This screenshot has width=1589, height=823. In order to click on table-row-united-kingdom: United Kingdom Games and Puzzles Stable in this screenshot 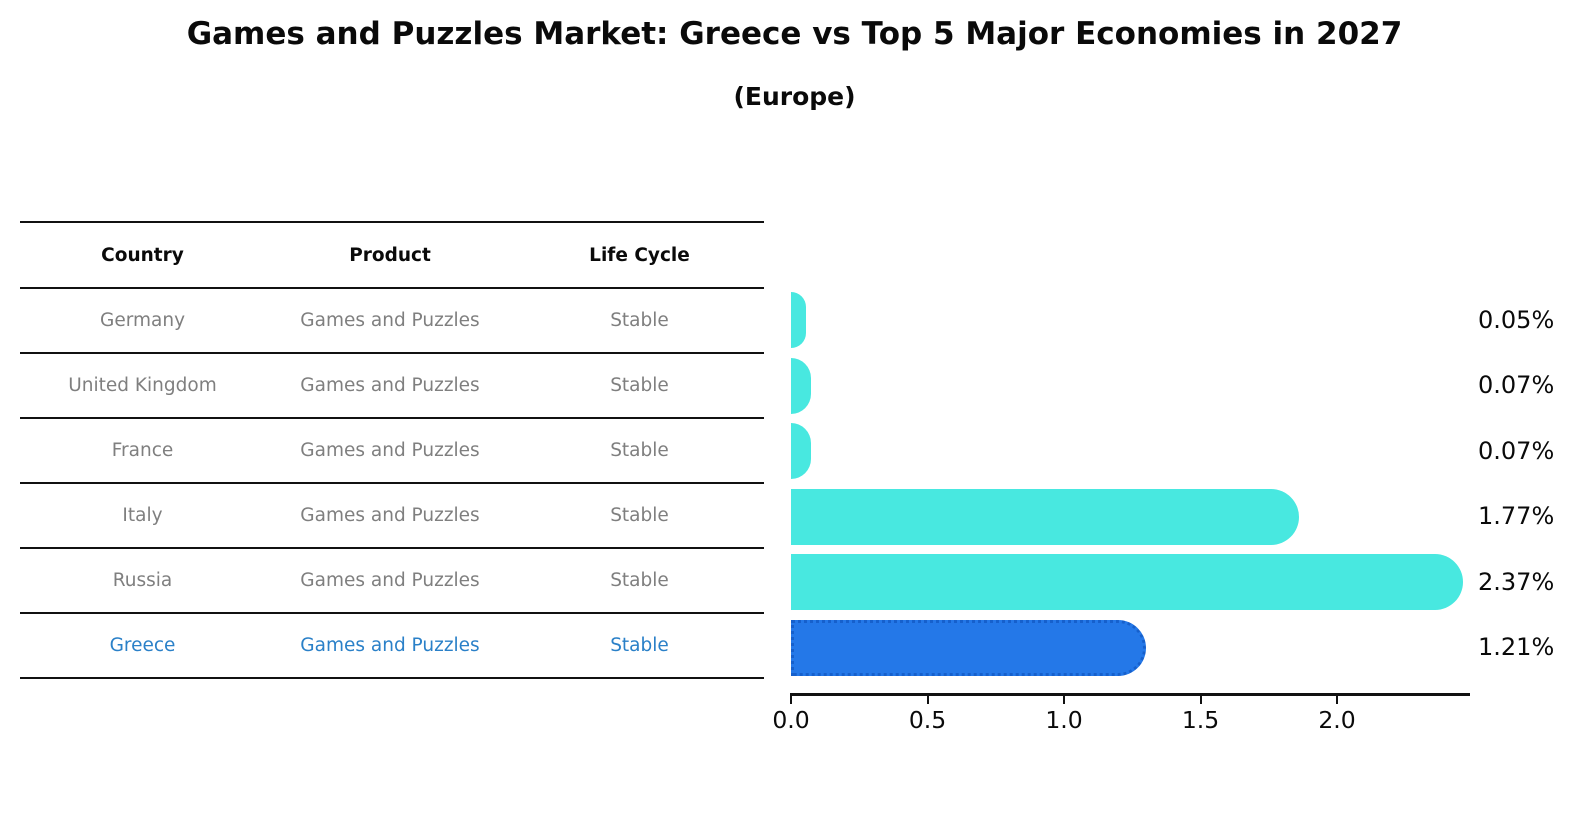, I will do `click(392, 386)`.